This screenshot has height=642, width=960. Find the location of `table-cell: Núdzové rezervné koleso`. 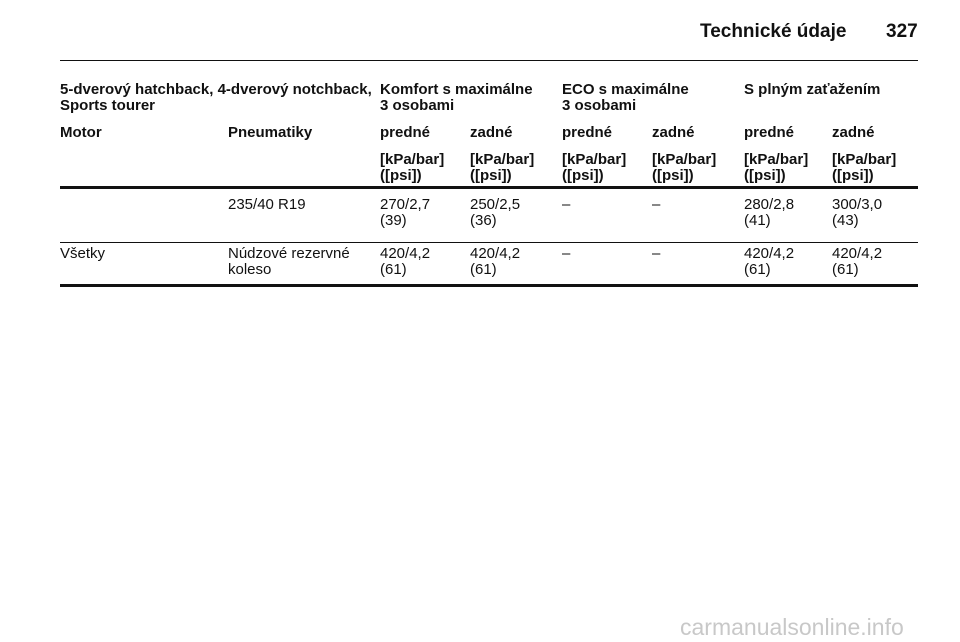

table-cell: Núdzové rezervné koleso is located at coordinates (289, 261).